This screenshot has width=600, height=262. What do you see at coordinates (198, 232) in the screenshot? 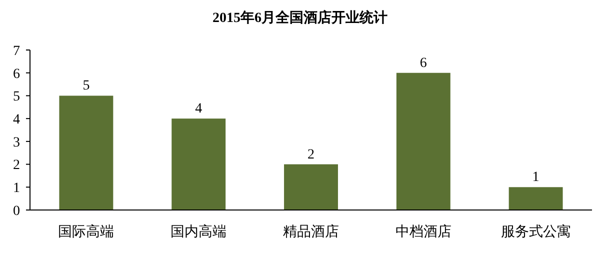
I see `x-tick-label: 国内高端` at bounding box center [198, 232].